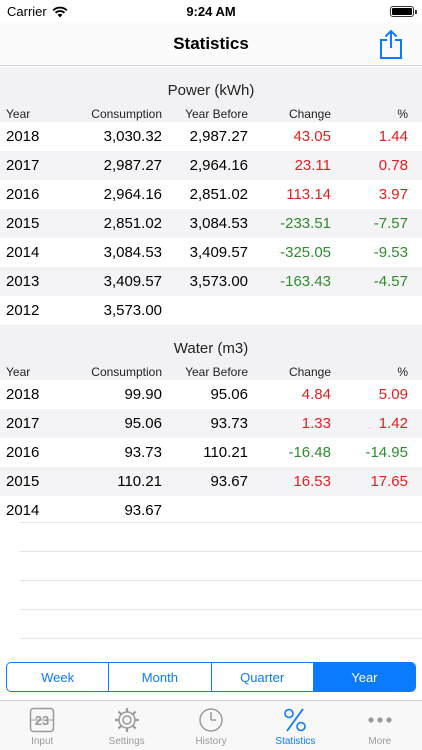  Describe the element at coordinates (218, 252) in the screenshot. I see `cell-year-before: 3,409.57` at that location.